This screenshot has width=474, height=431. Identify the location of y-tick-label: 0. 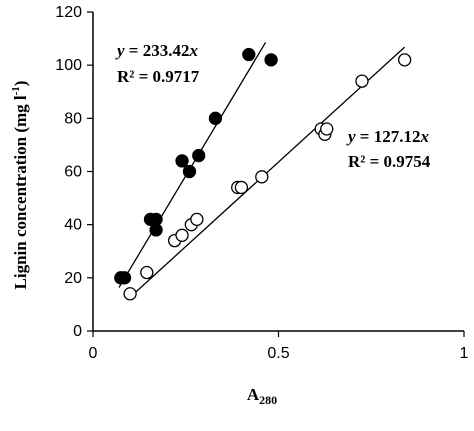
(77, 331).